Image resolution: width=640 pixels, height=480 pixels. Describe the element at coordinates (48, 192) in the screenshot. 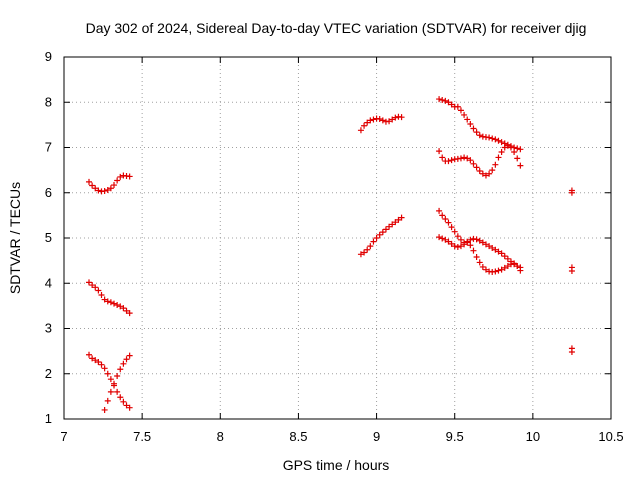

I see `y-tick-label: 6` at that location.